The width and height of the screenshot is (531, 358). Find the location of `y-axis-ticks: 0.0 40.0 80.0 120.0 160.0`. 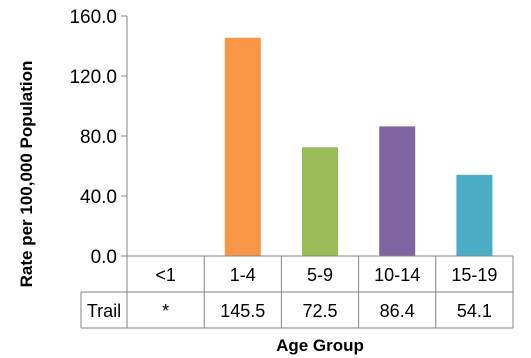

y-axis-ticks: 0.0 40.0 80.0 120.0 160.0 is located at coordinates (98, 137).